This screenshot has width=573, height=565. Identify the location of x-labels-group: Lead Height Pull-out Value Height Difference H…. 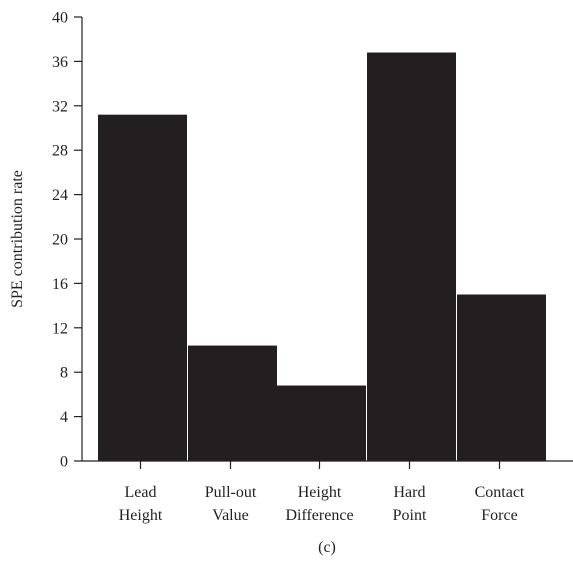
(322, 492).